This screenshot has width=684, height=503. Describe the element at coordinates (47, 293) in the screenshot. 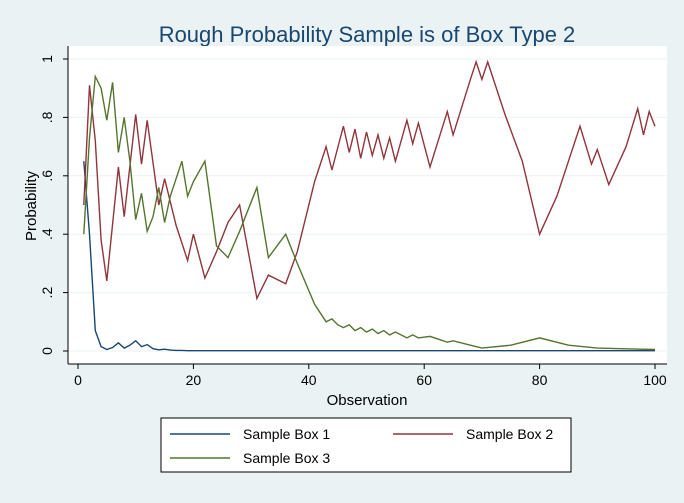

I see `y-tick-label: .2` at that location.